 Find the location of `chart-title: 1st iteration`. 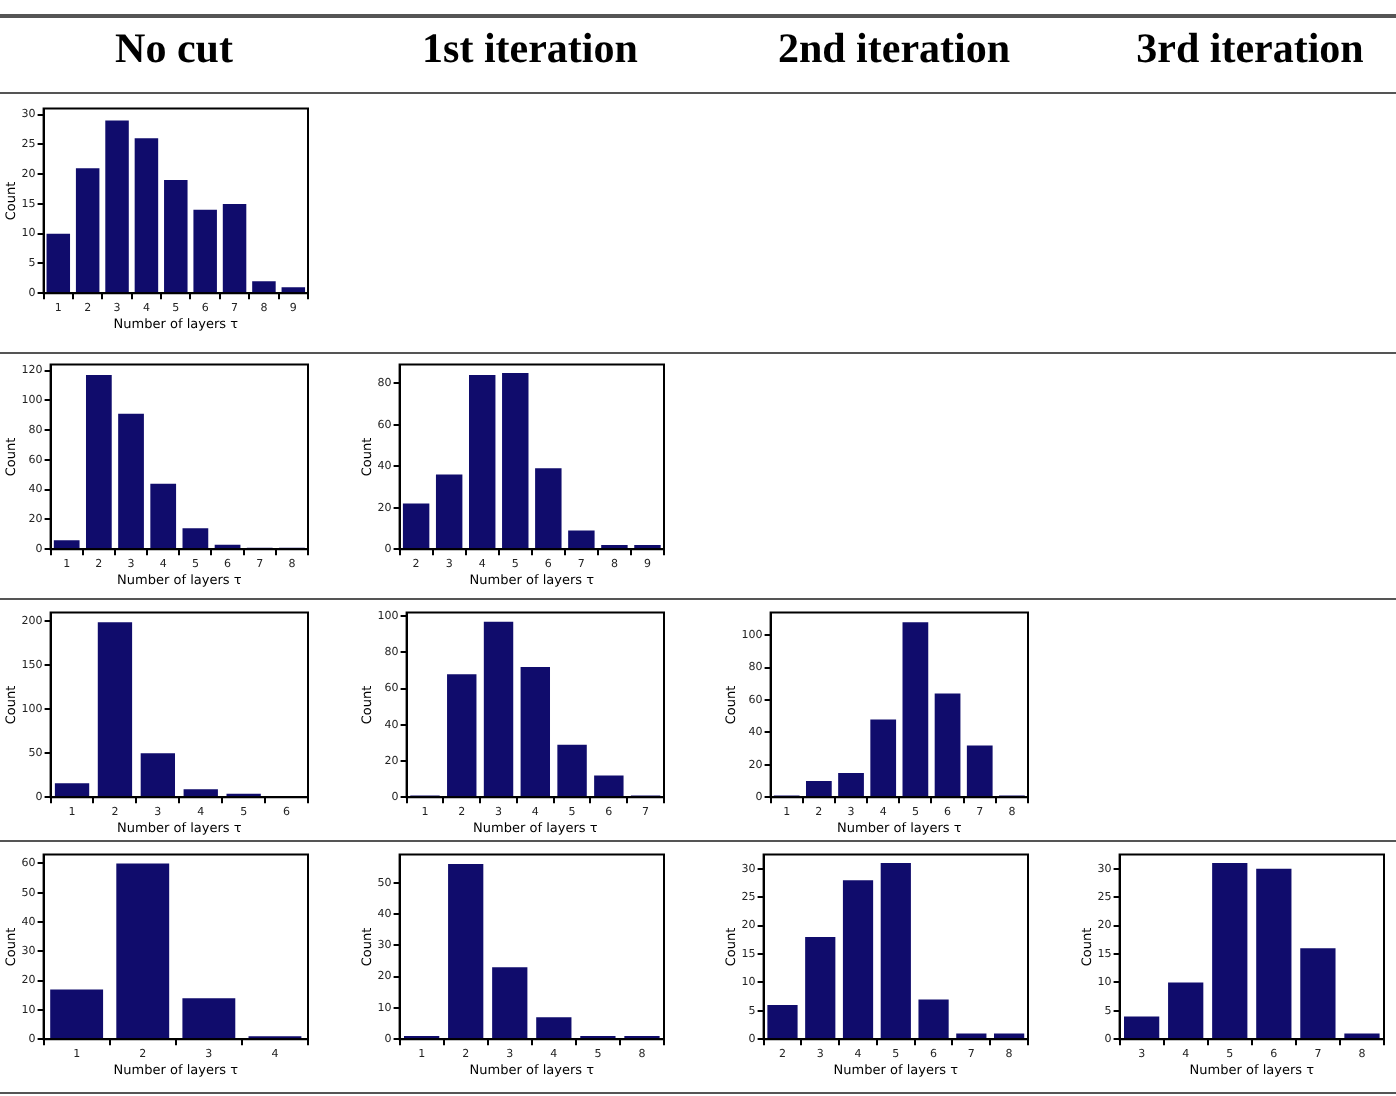

chart-title: 1st iteration is located at coordinates (530, 50).